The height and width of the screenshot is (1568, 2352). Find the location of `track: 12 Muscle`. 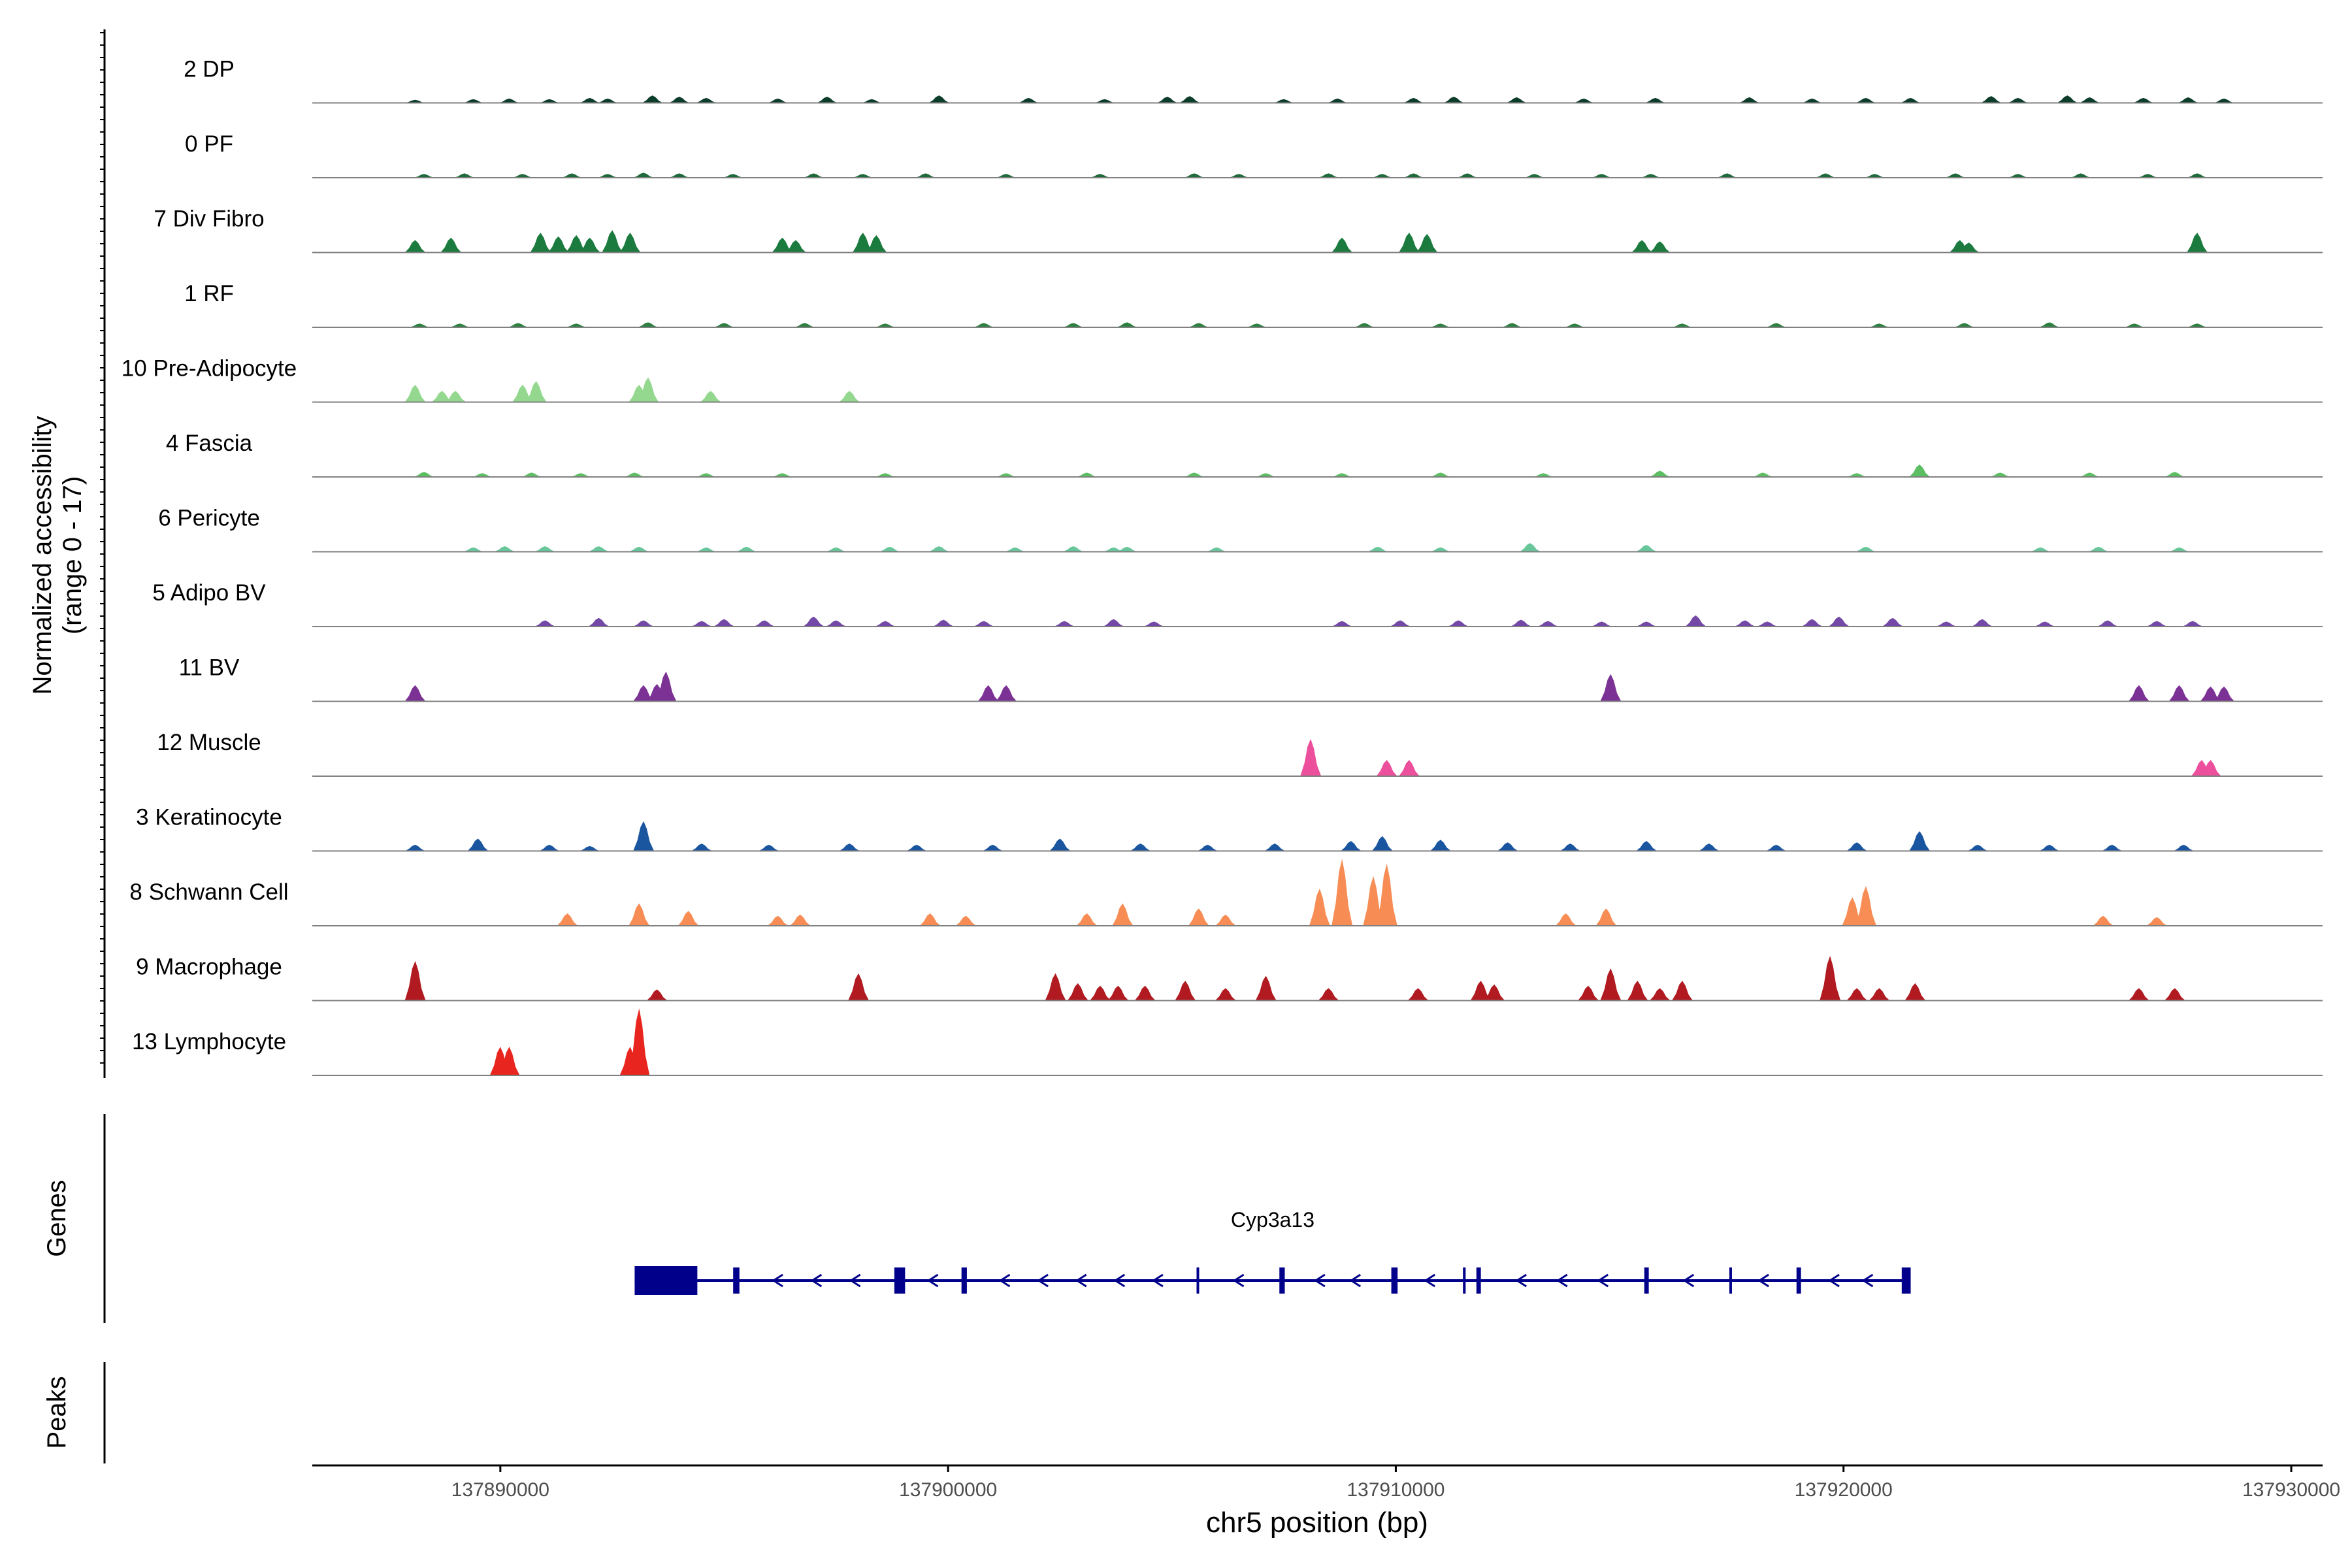

track: 12 Muscle is located at coordinates (1240, 753).